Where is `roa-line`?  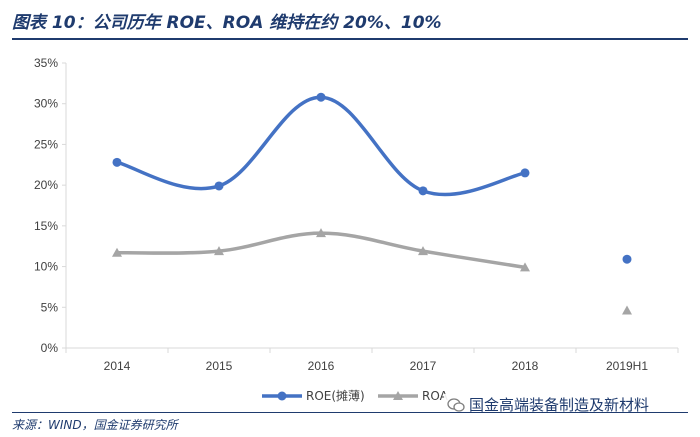
roa-line is located at coordinates (321, 250).